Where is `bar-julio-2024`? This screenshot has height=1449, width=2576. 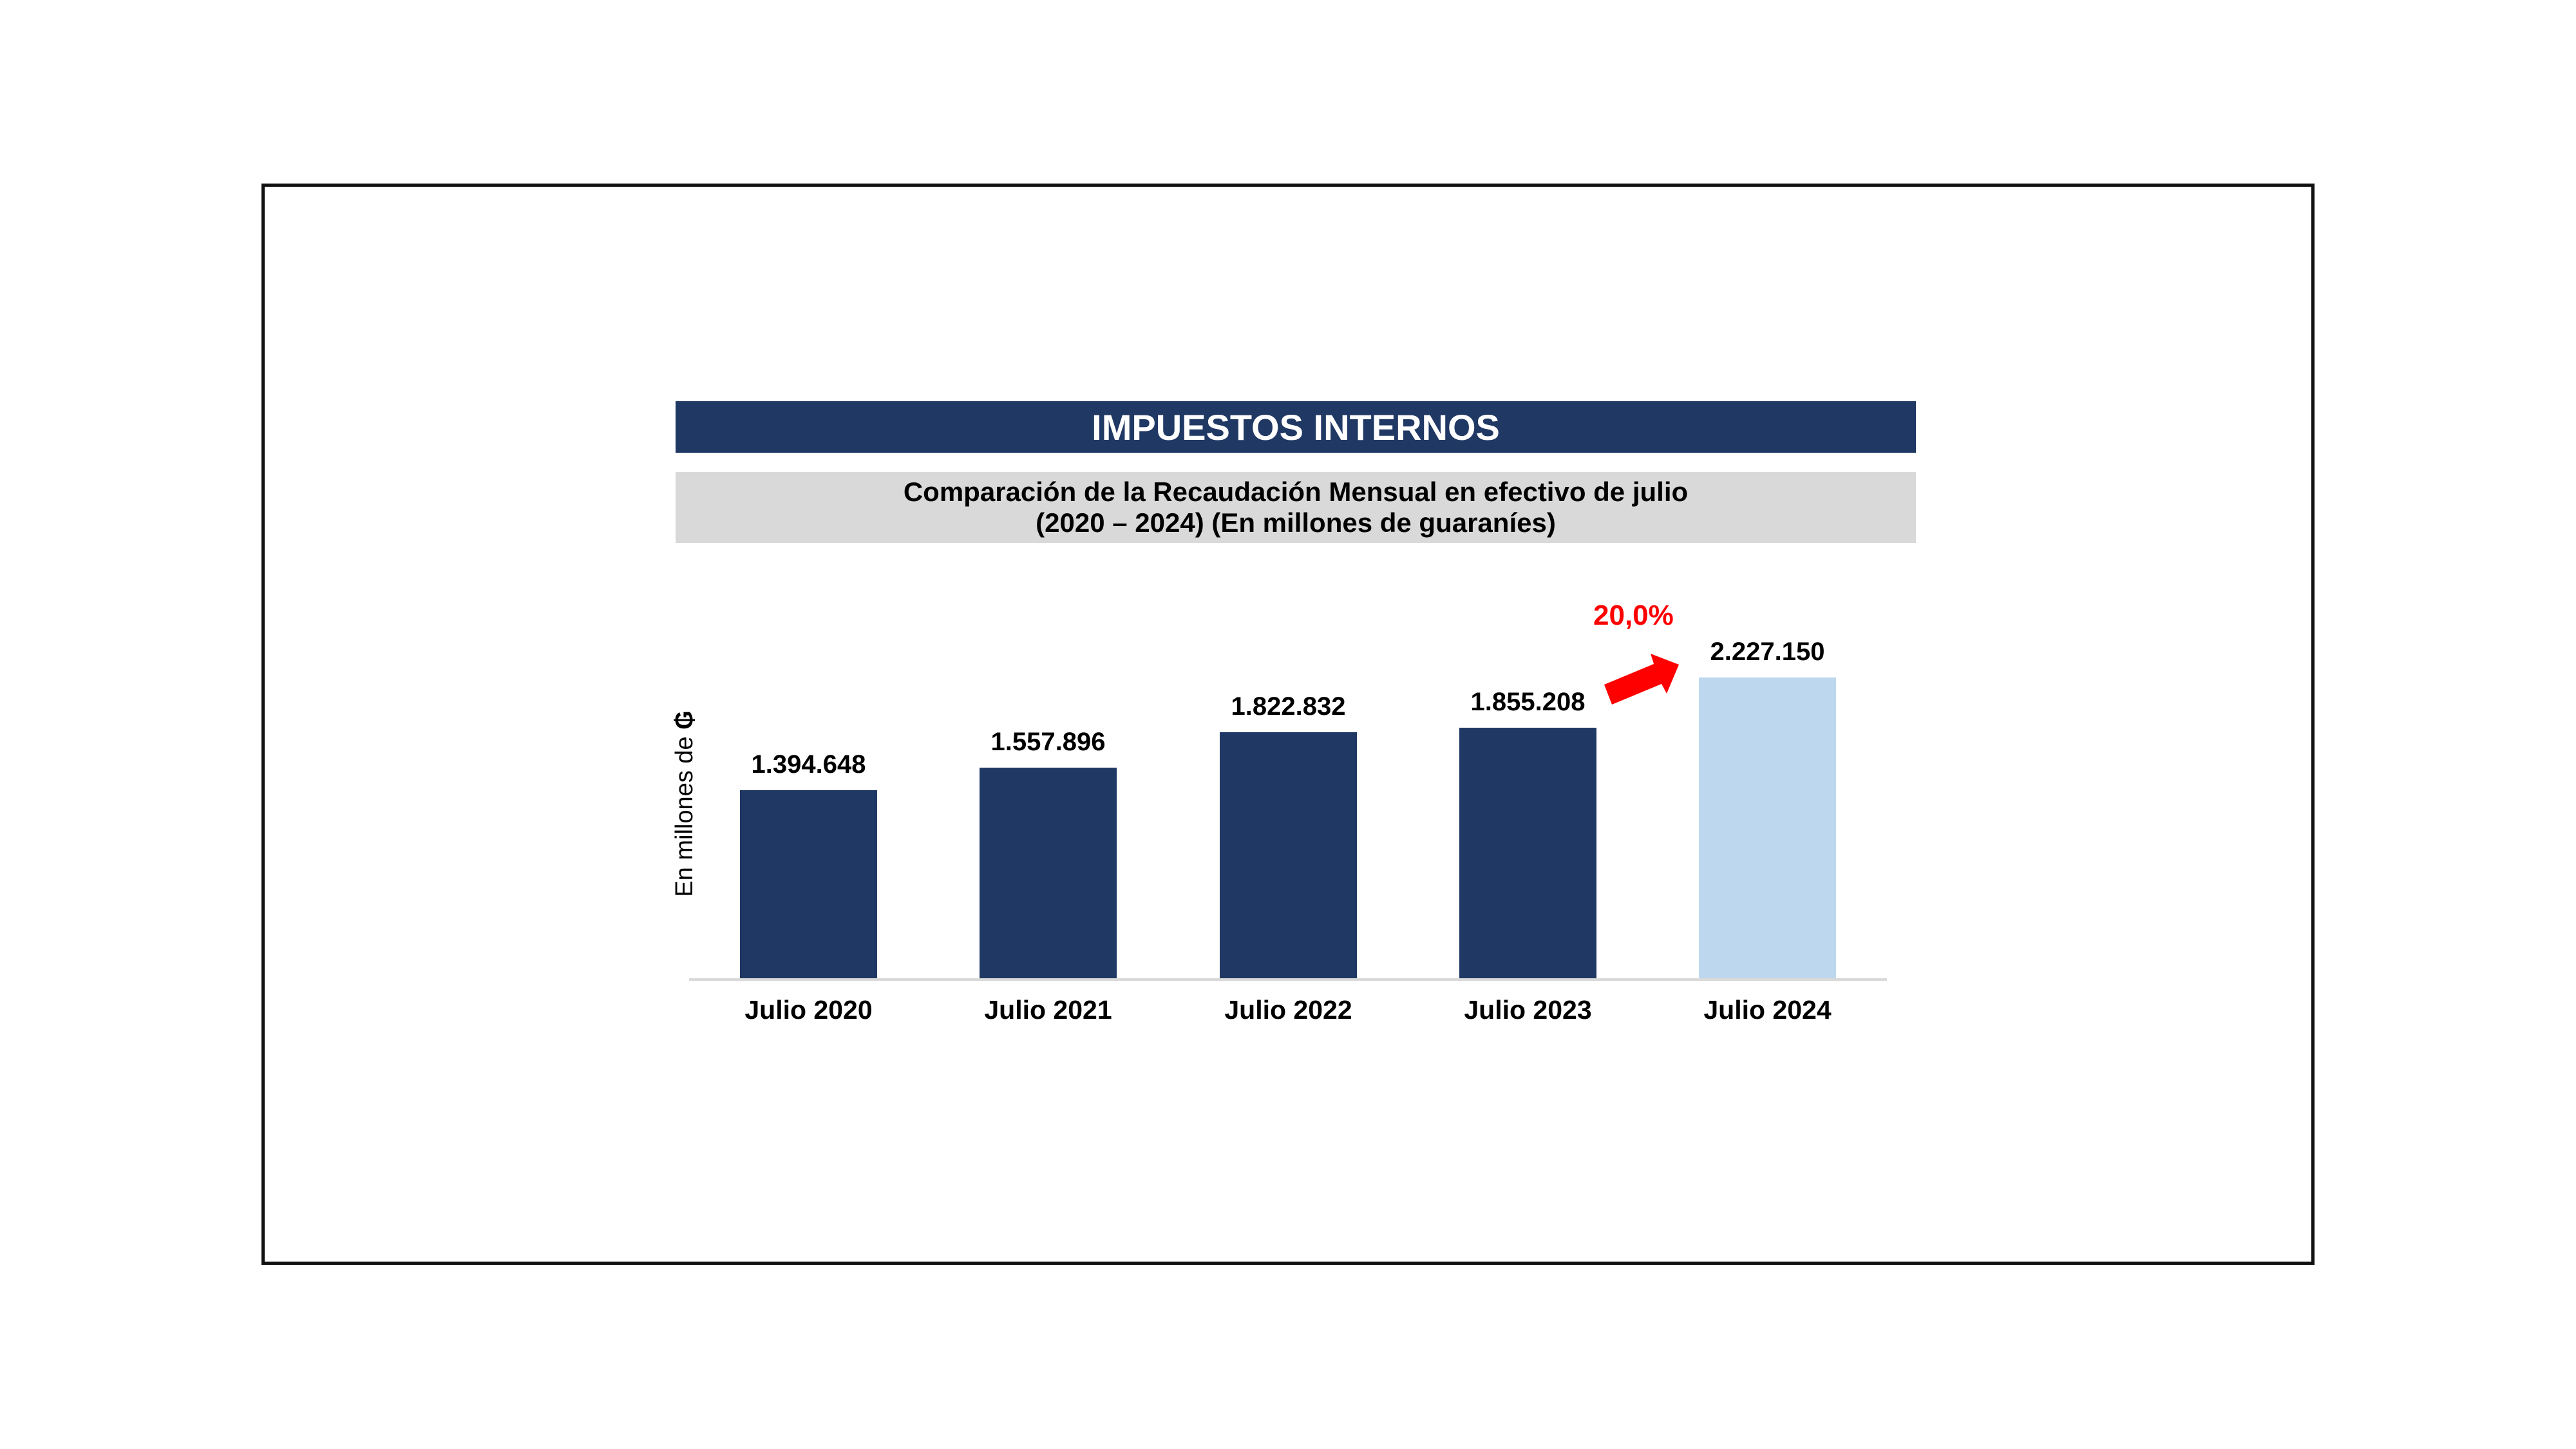 bar-julio-2024 is located at coordinates (1768, 827).